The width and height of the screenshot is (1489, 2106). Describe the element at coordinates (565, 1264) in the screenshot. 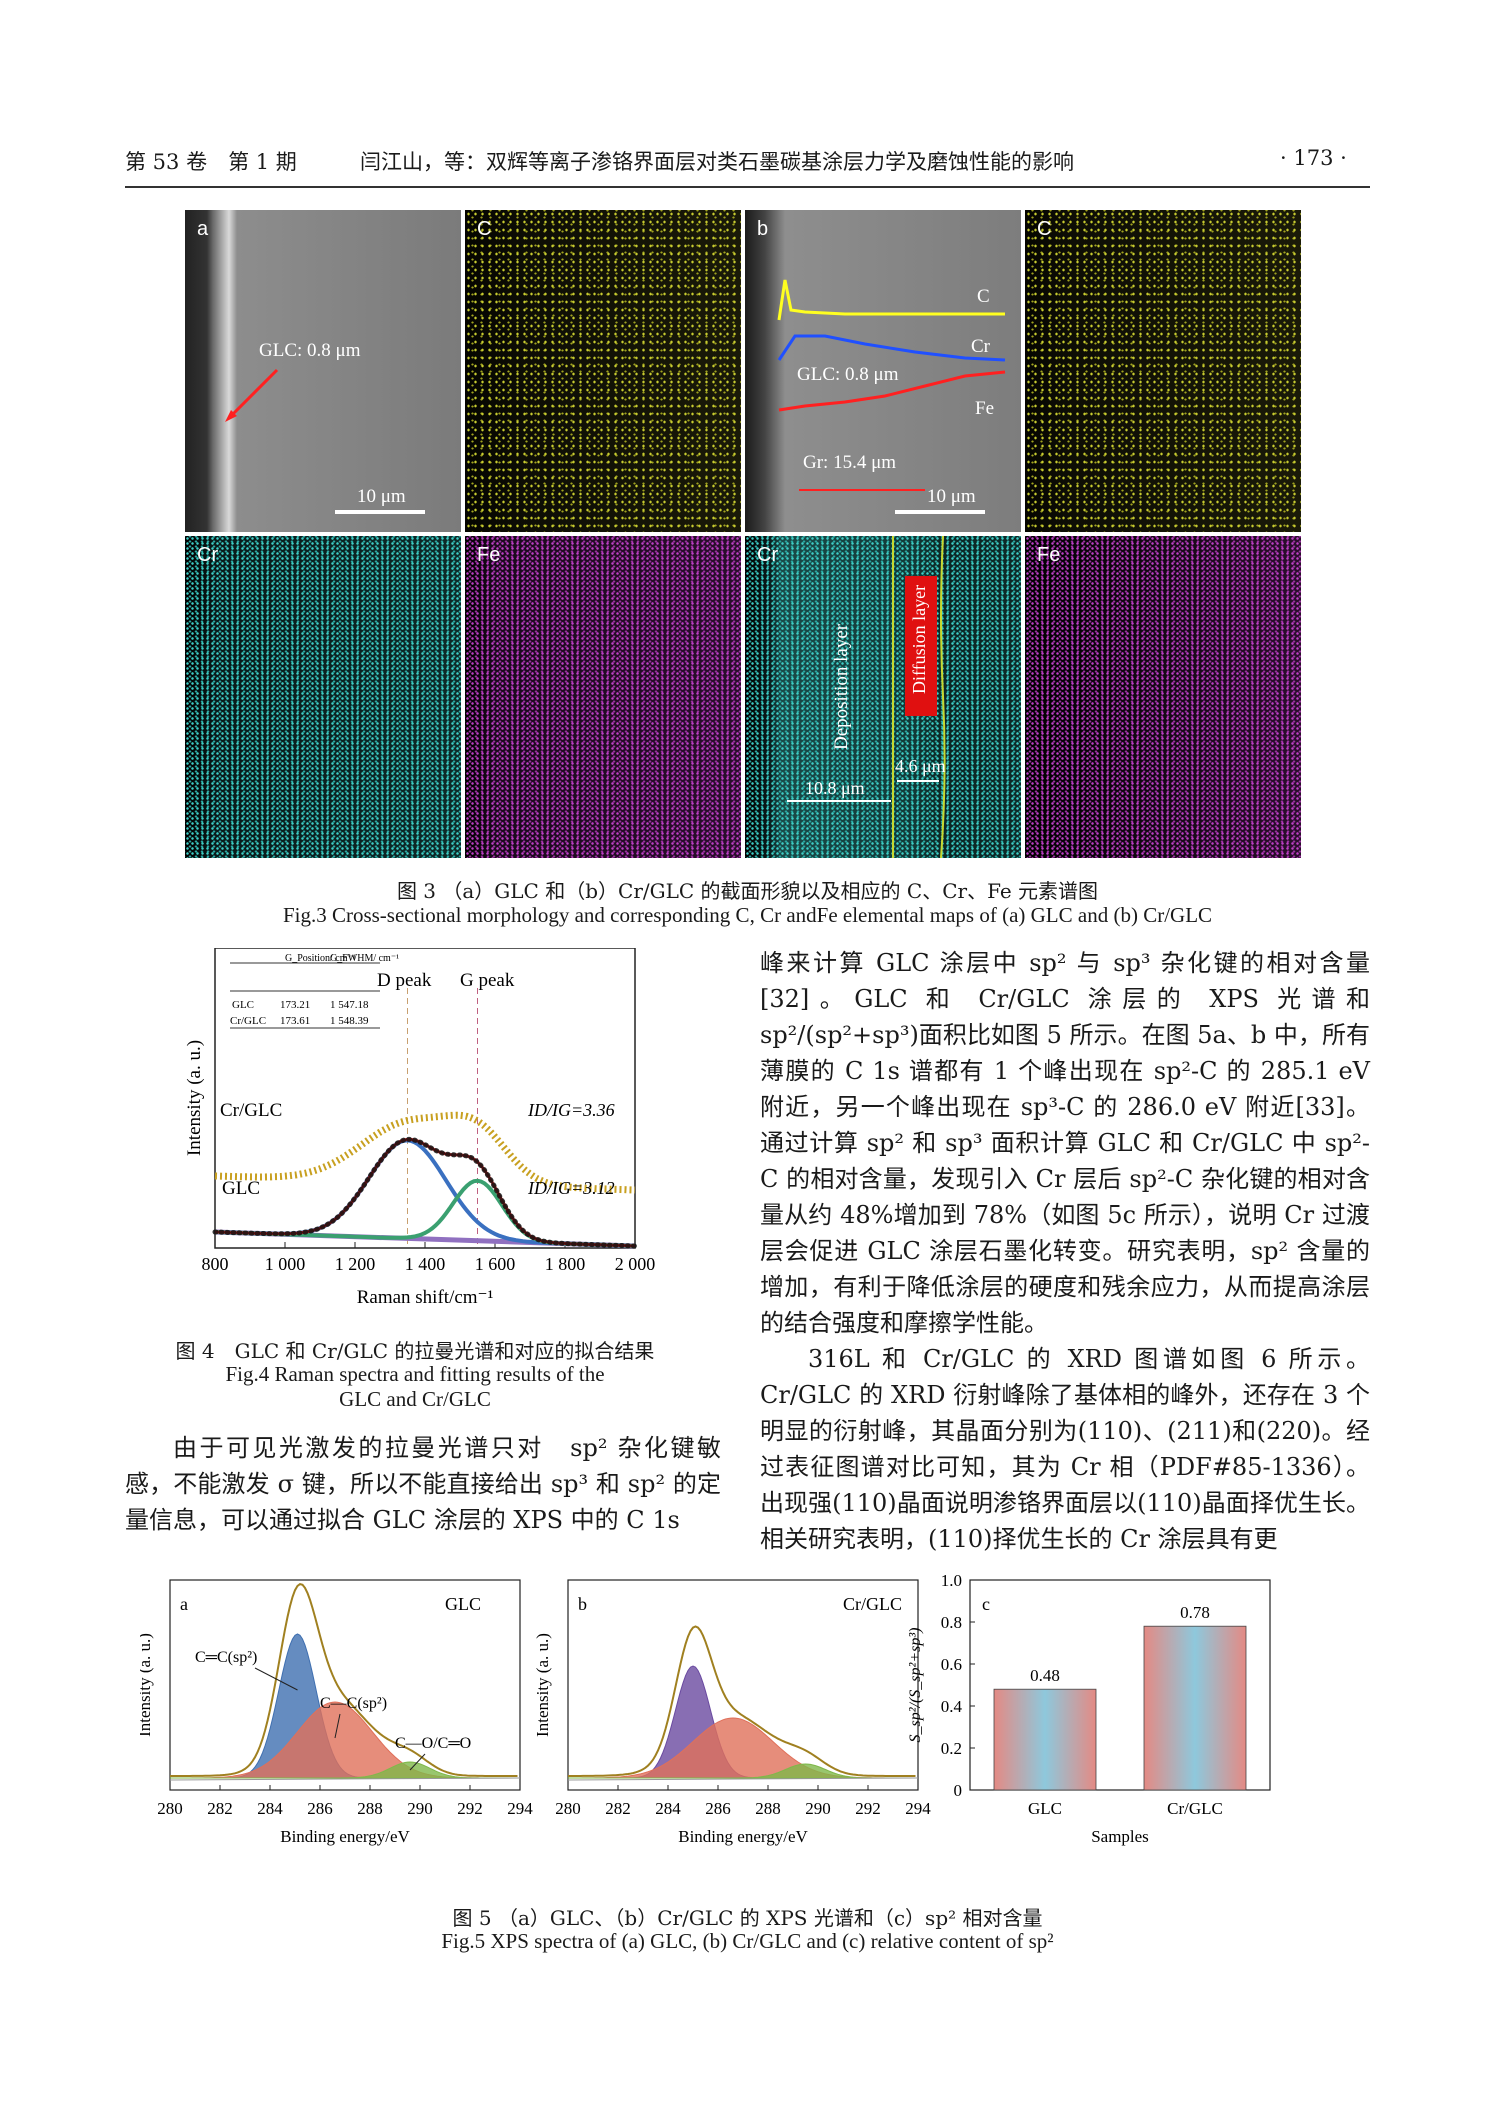

I see `x-tick-label: 1 800` at that location.